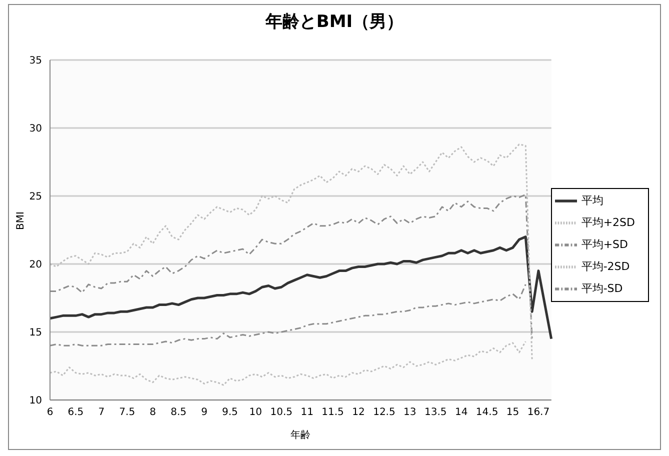  What do you see at coordinates (608, 223) in the screenshot?
I see `legend-label: 平均+2SD` at bounding box center [608, 223].